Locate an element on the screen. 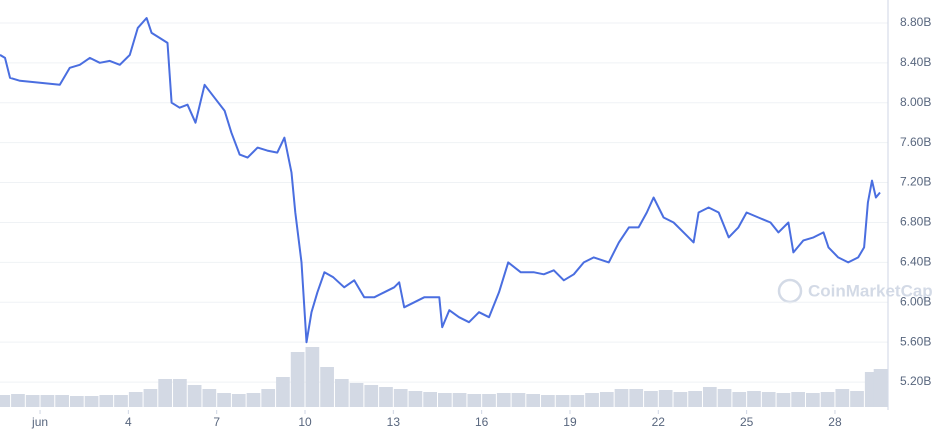  x-tick-label: 7 is located at coordinates (216, 422).